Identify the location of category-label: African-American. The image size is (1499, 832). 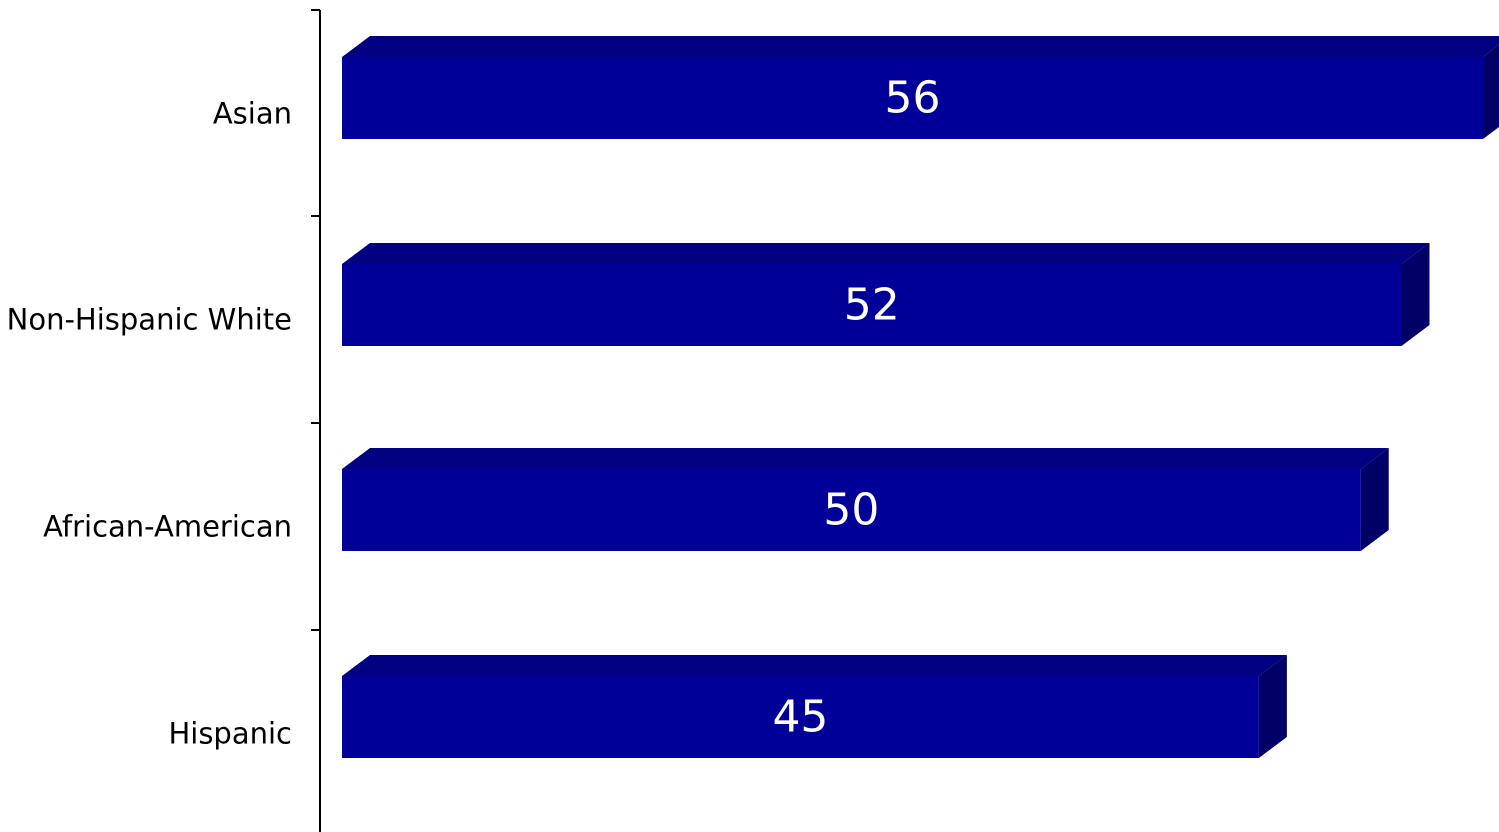
(167, 526).